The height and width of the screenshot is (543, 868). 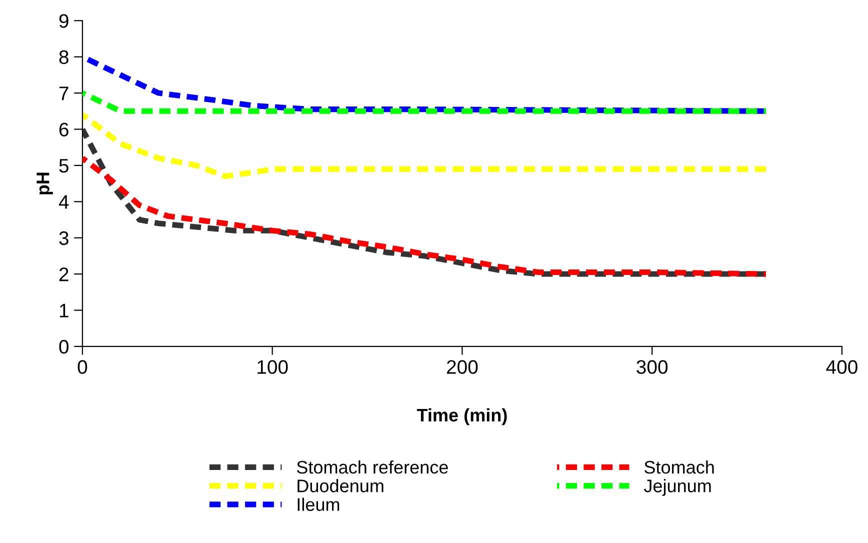 What do you see at coordinates (679, 467) in the screenshot?
I see `legend-label: Stomach` at bounding box center [679, 467].